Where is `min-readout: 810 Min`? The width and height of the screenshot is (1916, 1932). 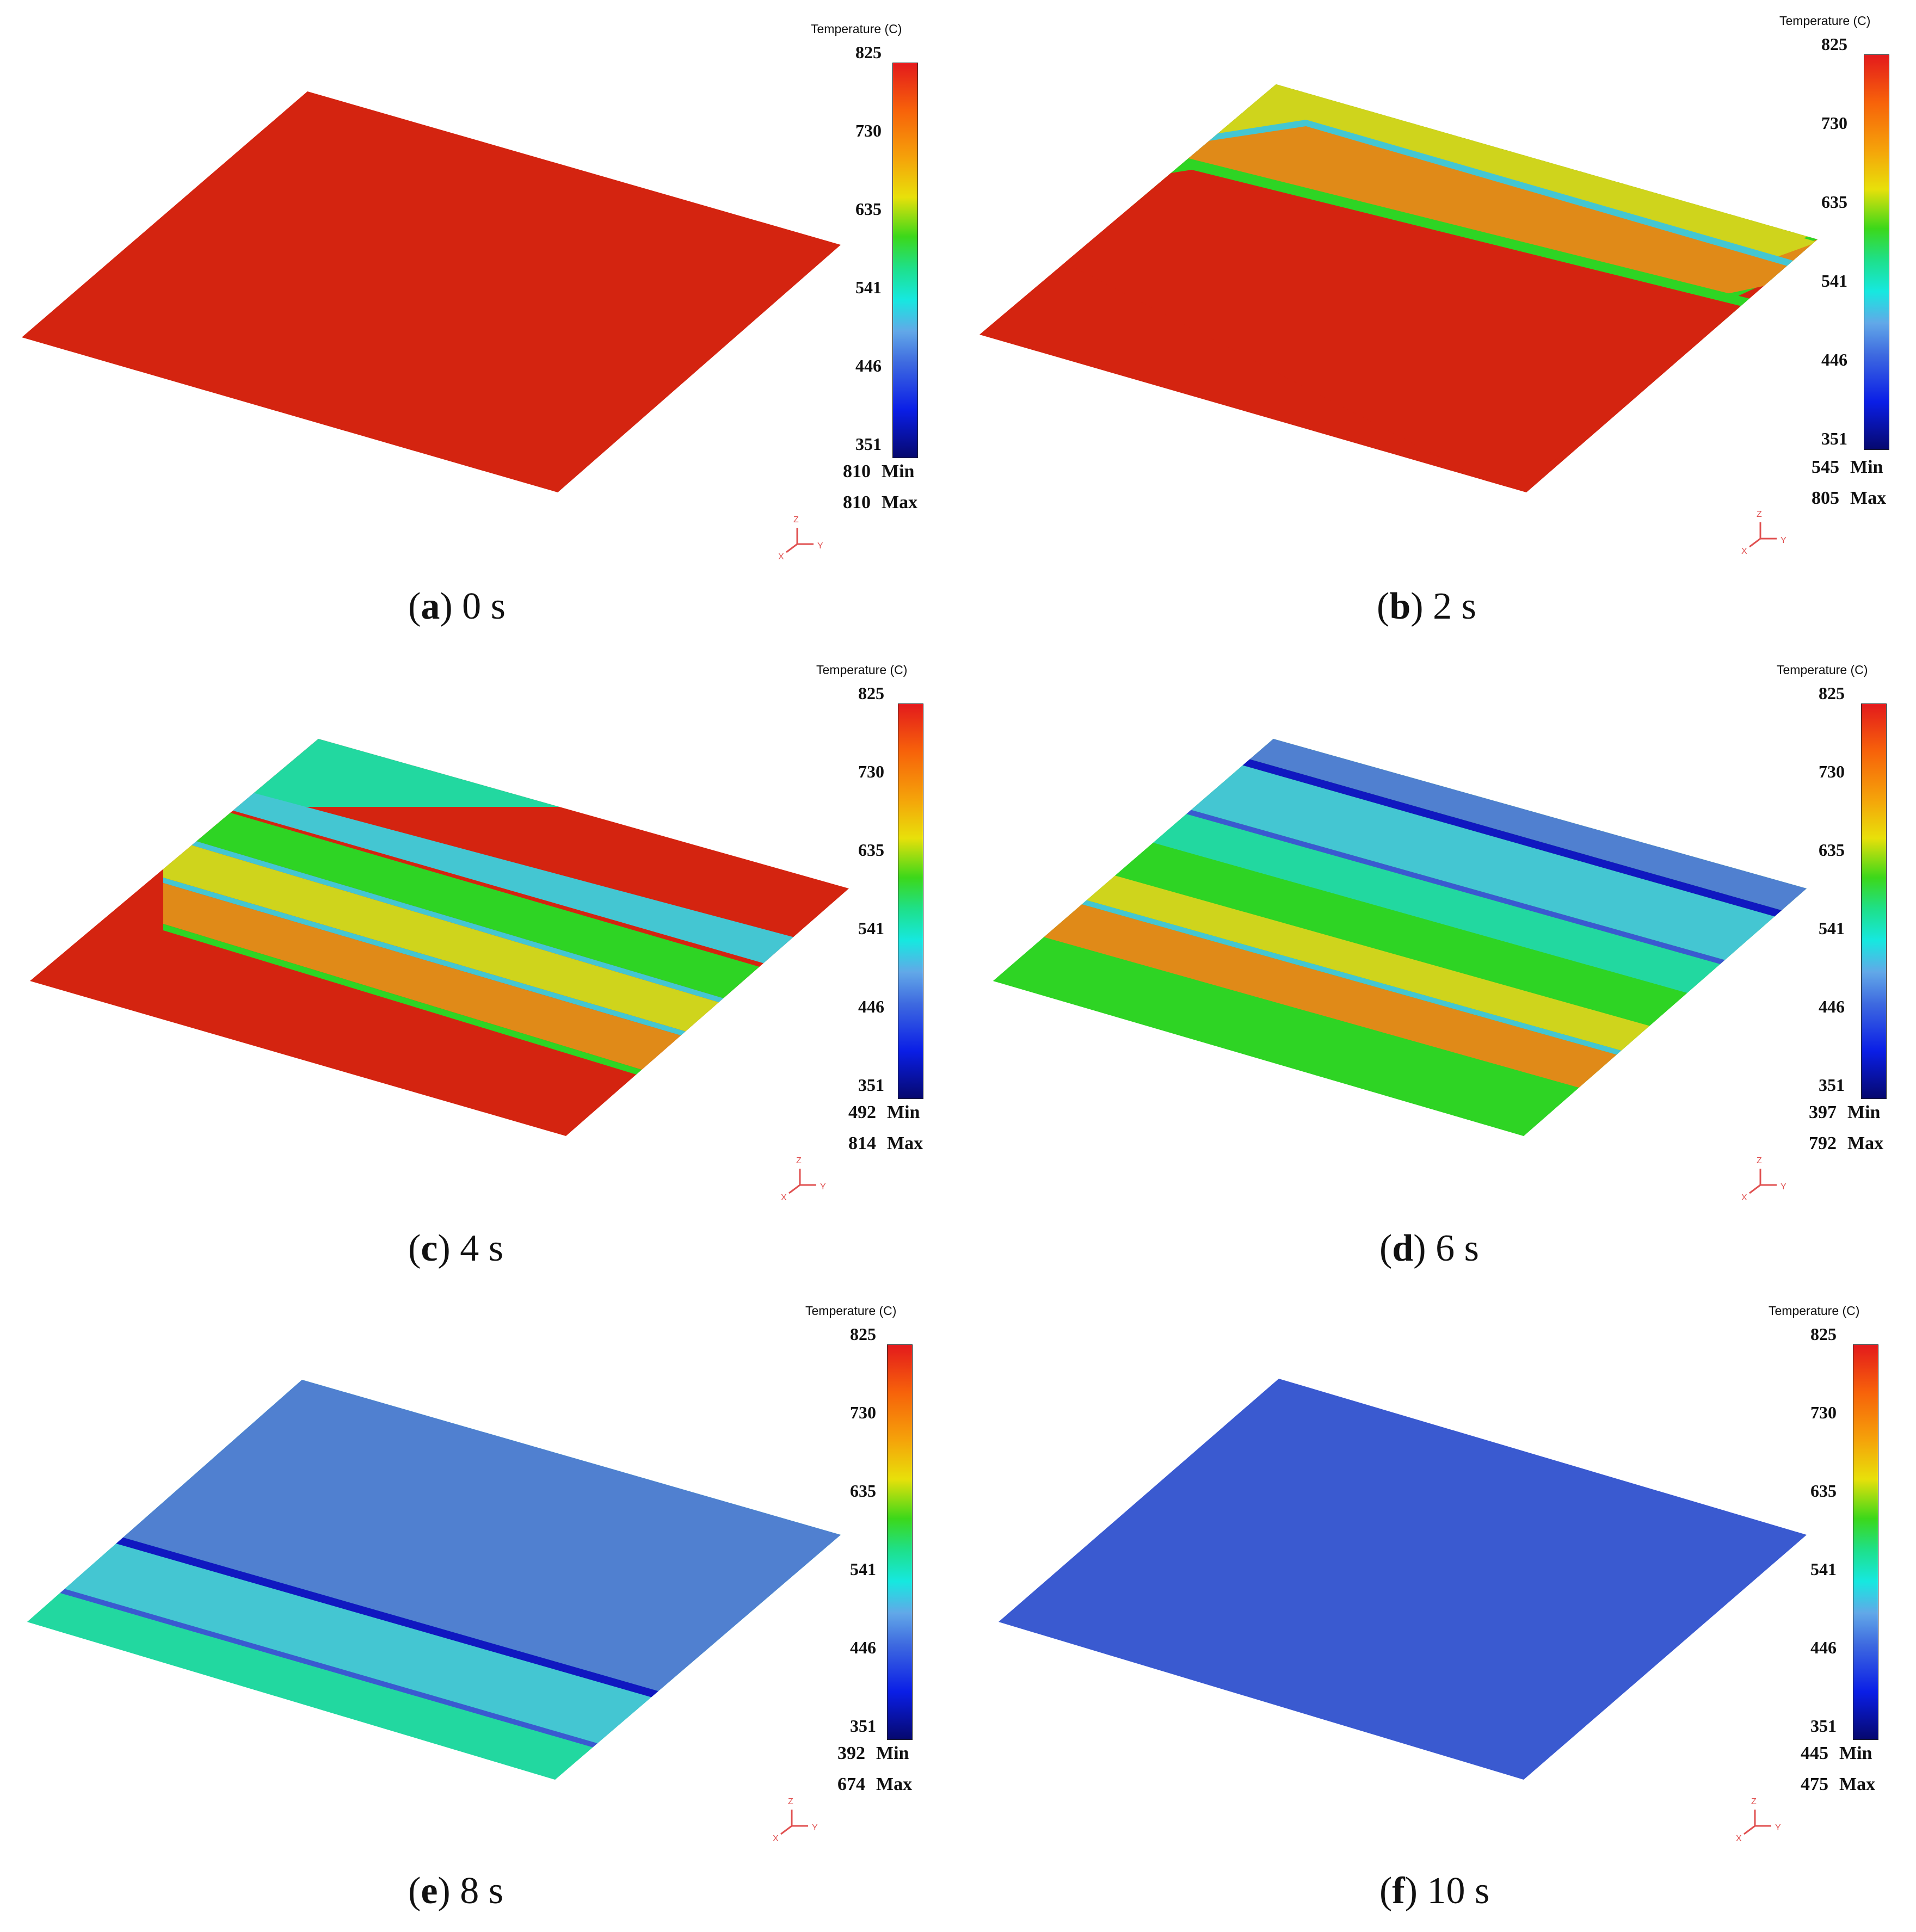 min-readout: 810 Min is located at coordinates (879, 472).